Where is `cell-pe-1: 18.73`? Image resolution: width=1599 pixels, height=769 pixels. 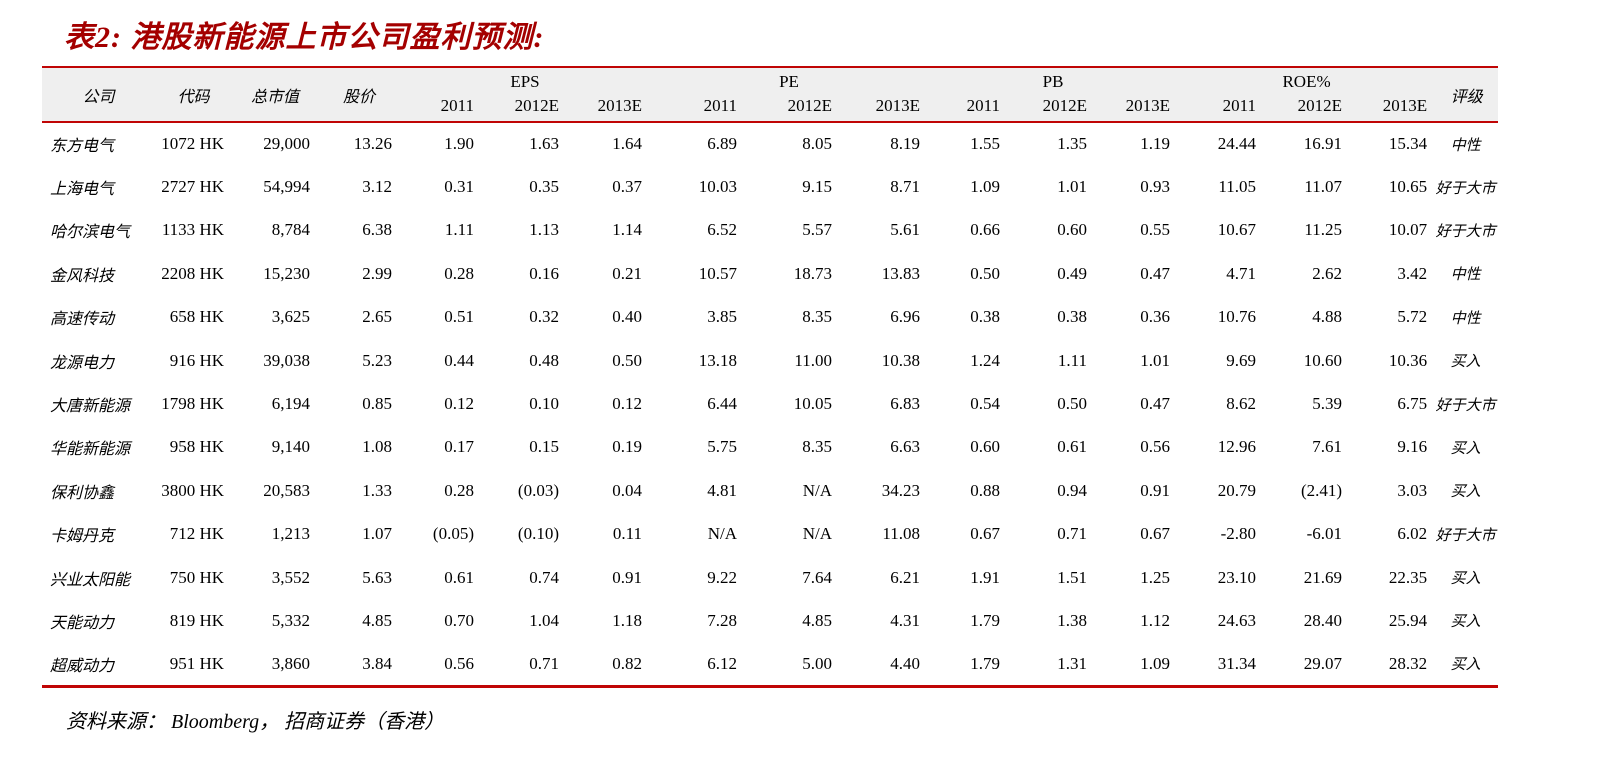
cell-pe-1: 18.73 is located at coordinates (792, 274).